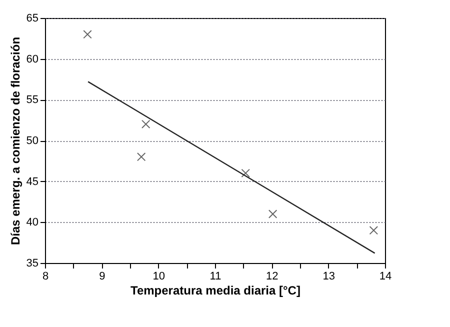 The width and height of the screenshot is (450, 327). Describe the element at coordinates (32, 264) in the screenshot. I see `y-tick-label: 35` at that location.